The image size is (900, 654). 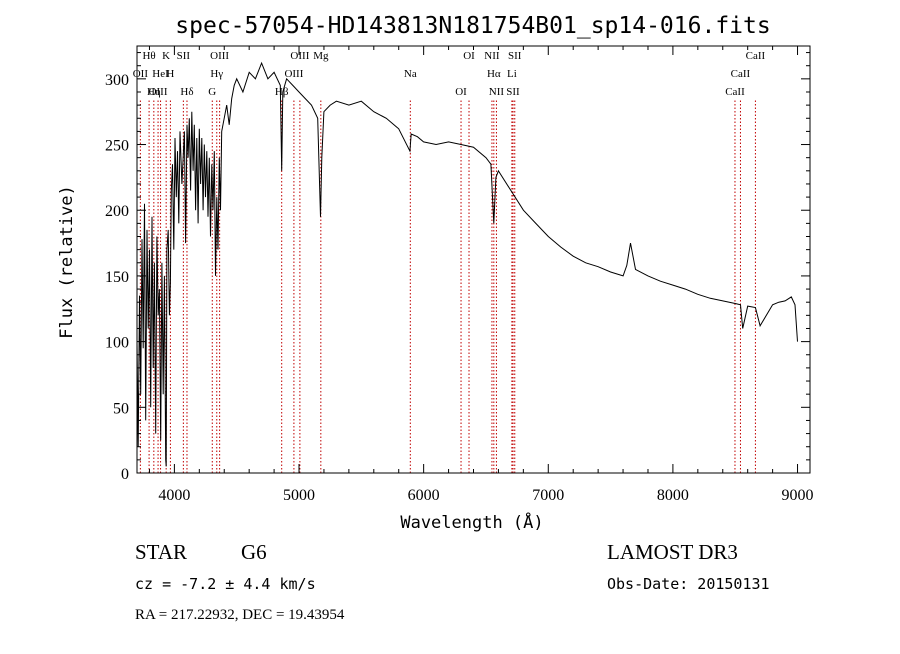 I want to click on redshift-velocity: cz = -7.2 ± 4.4 km/s, so click(x=225, y=584).